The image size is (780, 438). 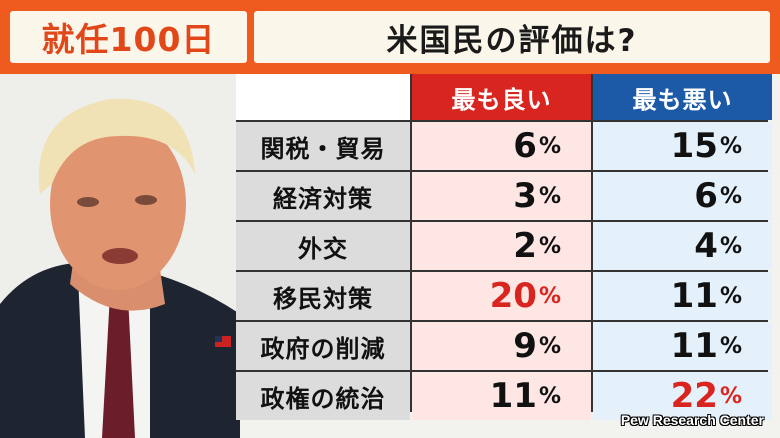 I want to click on row-label: 経済対策, so click(x=323, y=196).